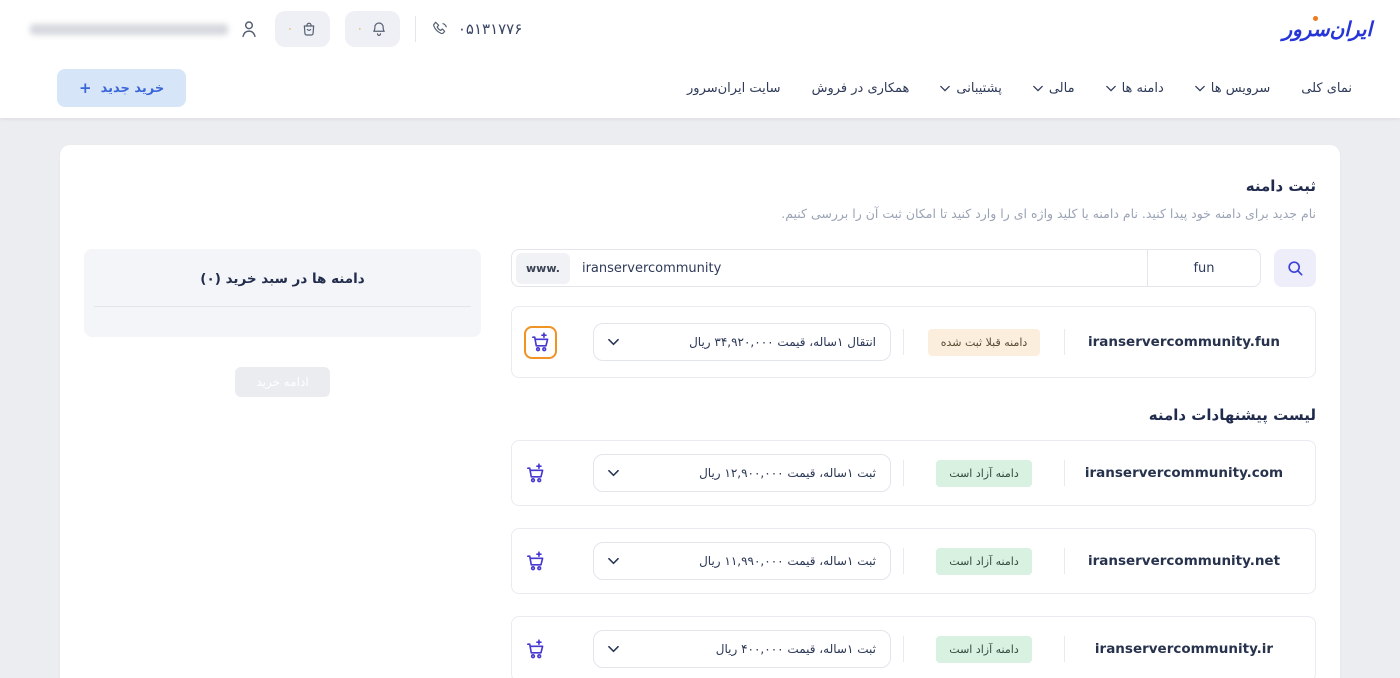 The width and height of the screenshot is (1400, 678). Describe the element at coordinates (1134, 88) in the screenshot. I see `nav-item-domains: دامنه ها` at that location.